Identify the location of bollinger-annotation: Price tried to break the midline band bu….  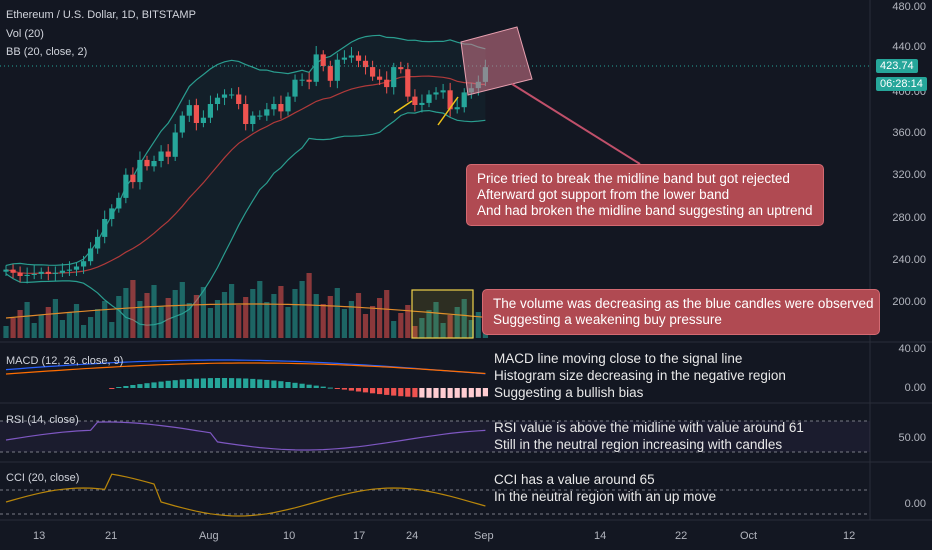
(645, 195).